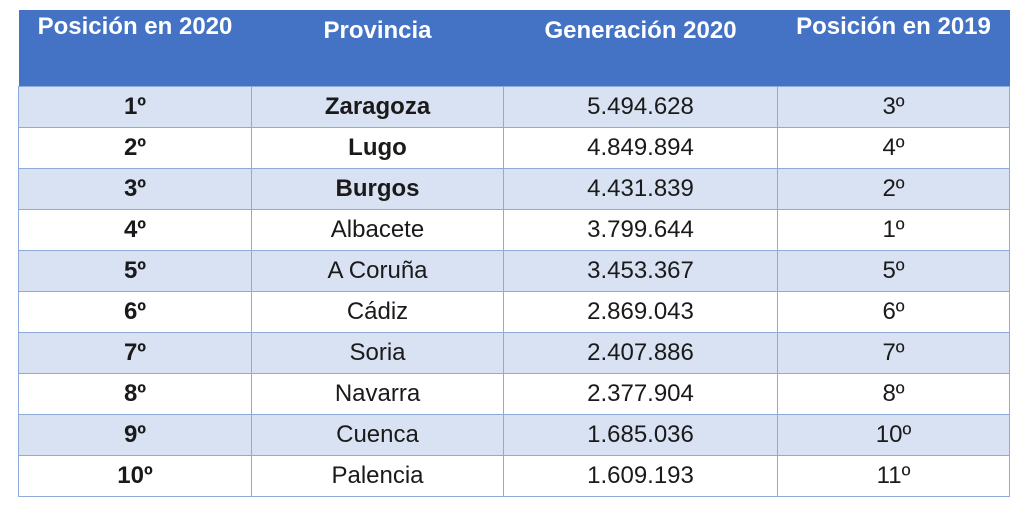 The height and width of the screenshot is (513, 1024). What do you see at coordinates (135, 476) in the screenshot?
I see `cell-rank-2020: 10º` at bounding box center [135, 476].